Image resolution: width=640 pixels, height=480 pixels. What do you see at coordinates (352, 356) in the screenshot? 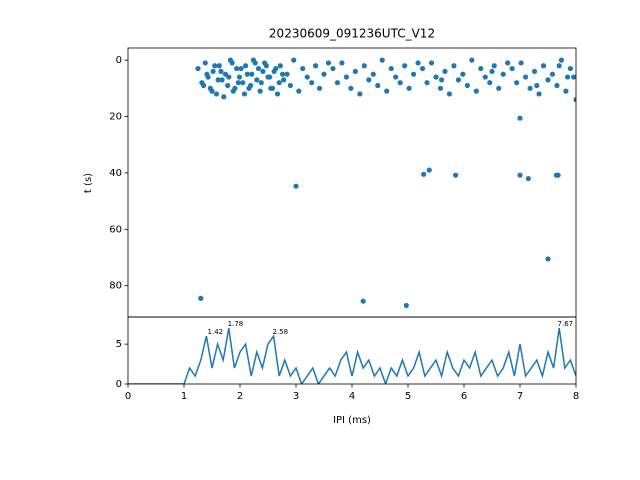
I see `line` at bounding box center [352, 356].